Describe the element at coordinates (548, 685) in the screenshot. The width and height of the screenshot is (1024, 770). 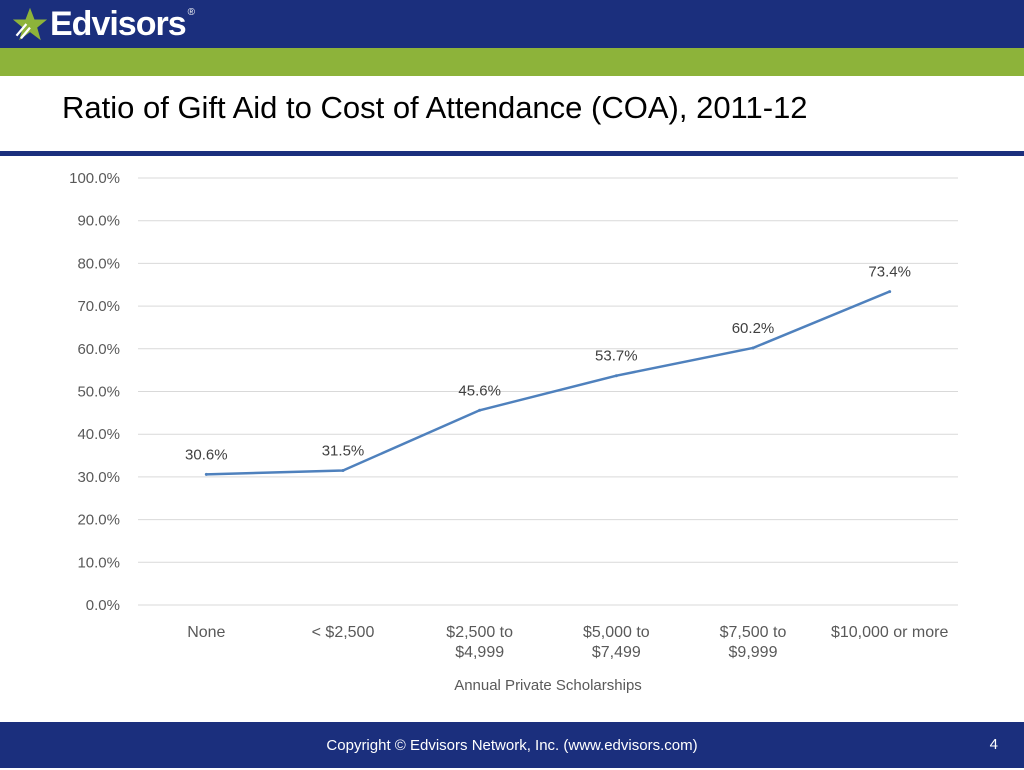
I see `x-axis-label: Annual Private Scholarships` at that location.